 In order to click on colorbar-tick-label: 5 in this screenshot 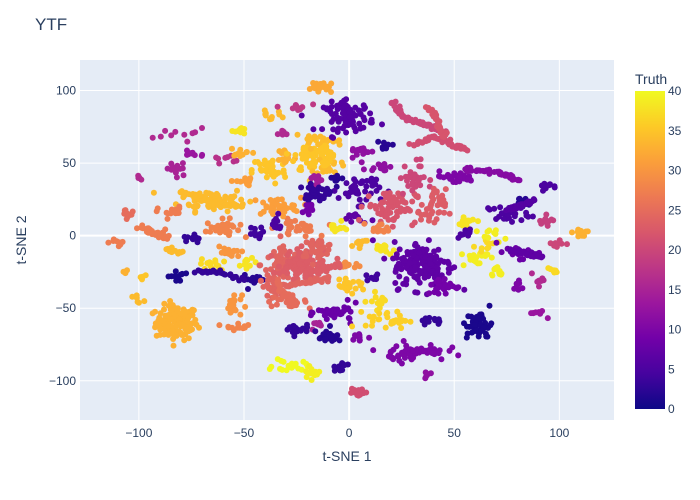, I will do `click(671, 369)`.